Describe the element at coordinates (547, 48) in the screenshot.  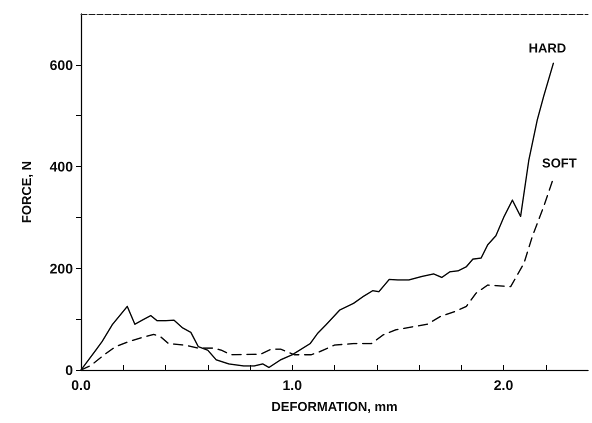
I see `series-label: HARD` at that location.